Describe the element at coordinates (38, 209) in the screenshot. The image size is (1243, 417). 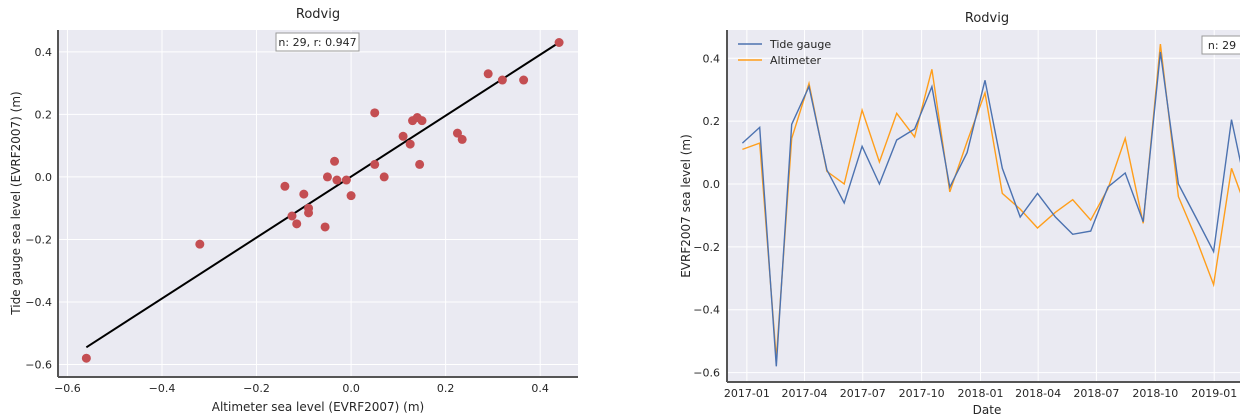
I see `scatter-y-ticks: −0.6 −0.4 −0.2 0.0 0.2 0.4` at that location.